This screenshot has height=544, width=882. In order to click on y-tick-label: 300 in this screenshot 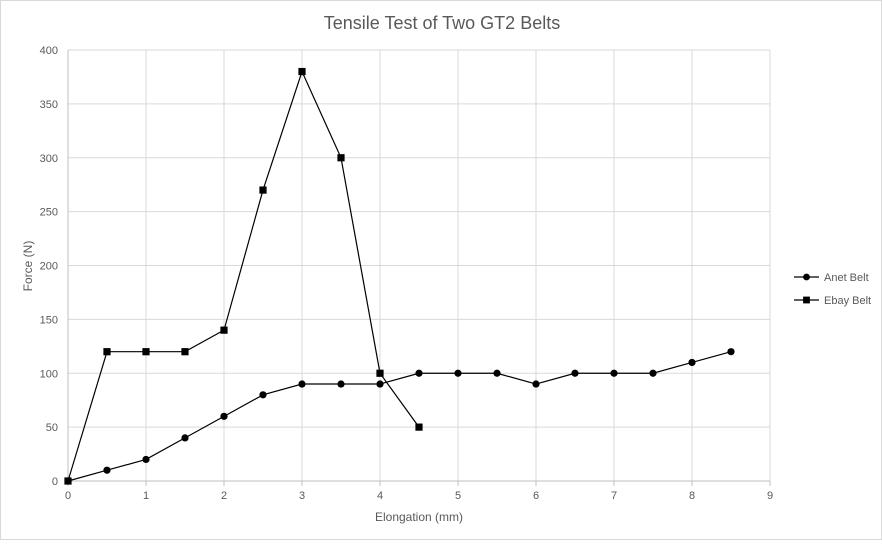, I will do `click(49, 159)`.